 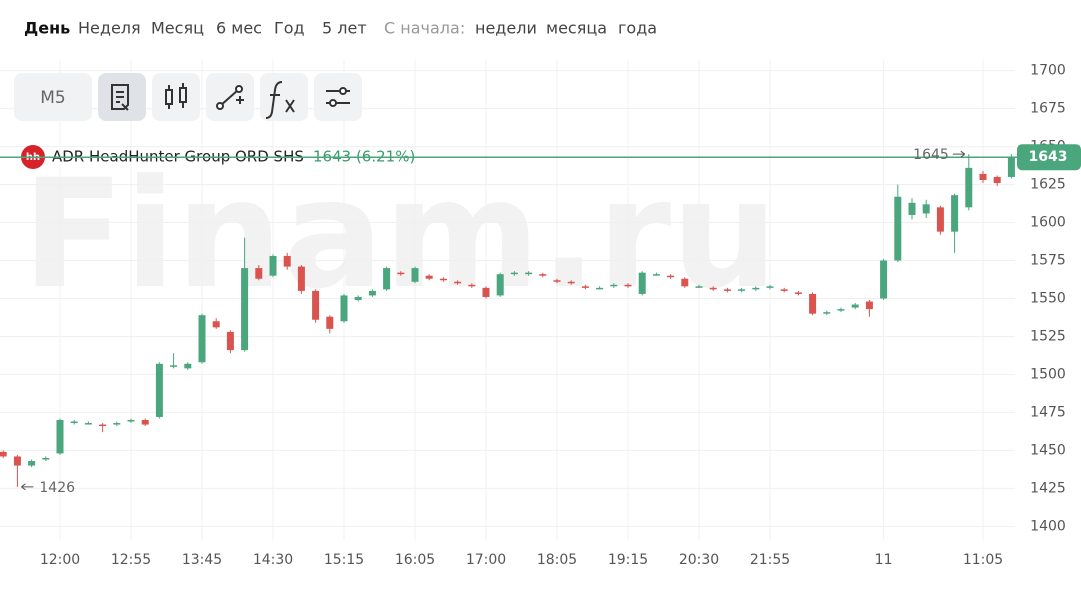 What do you see at coordinates (1048, 109) in the screenshot?
I see `y-tick-label: 1675` at bounding box center [1048, 109].